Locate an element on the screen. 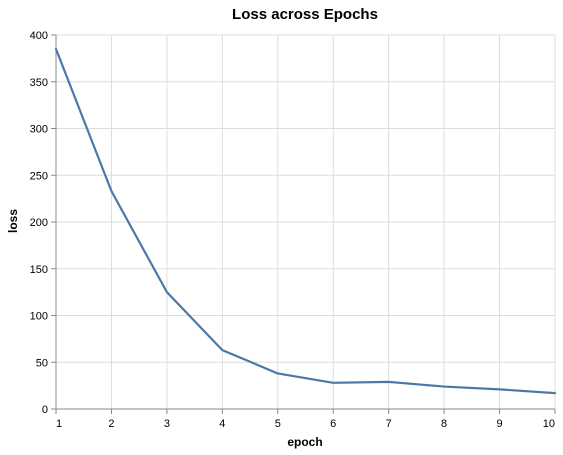  y-tick-label: 0 is located at coordinates (45, 410).